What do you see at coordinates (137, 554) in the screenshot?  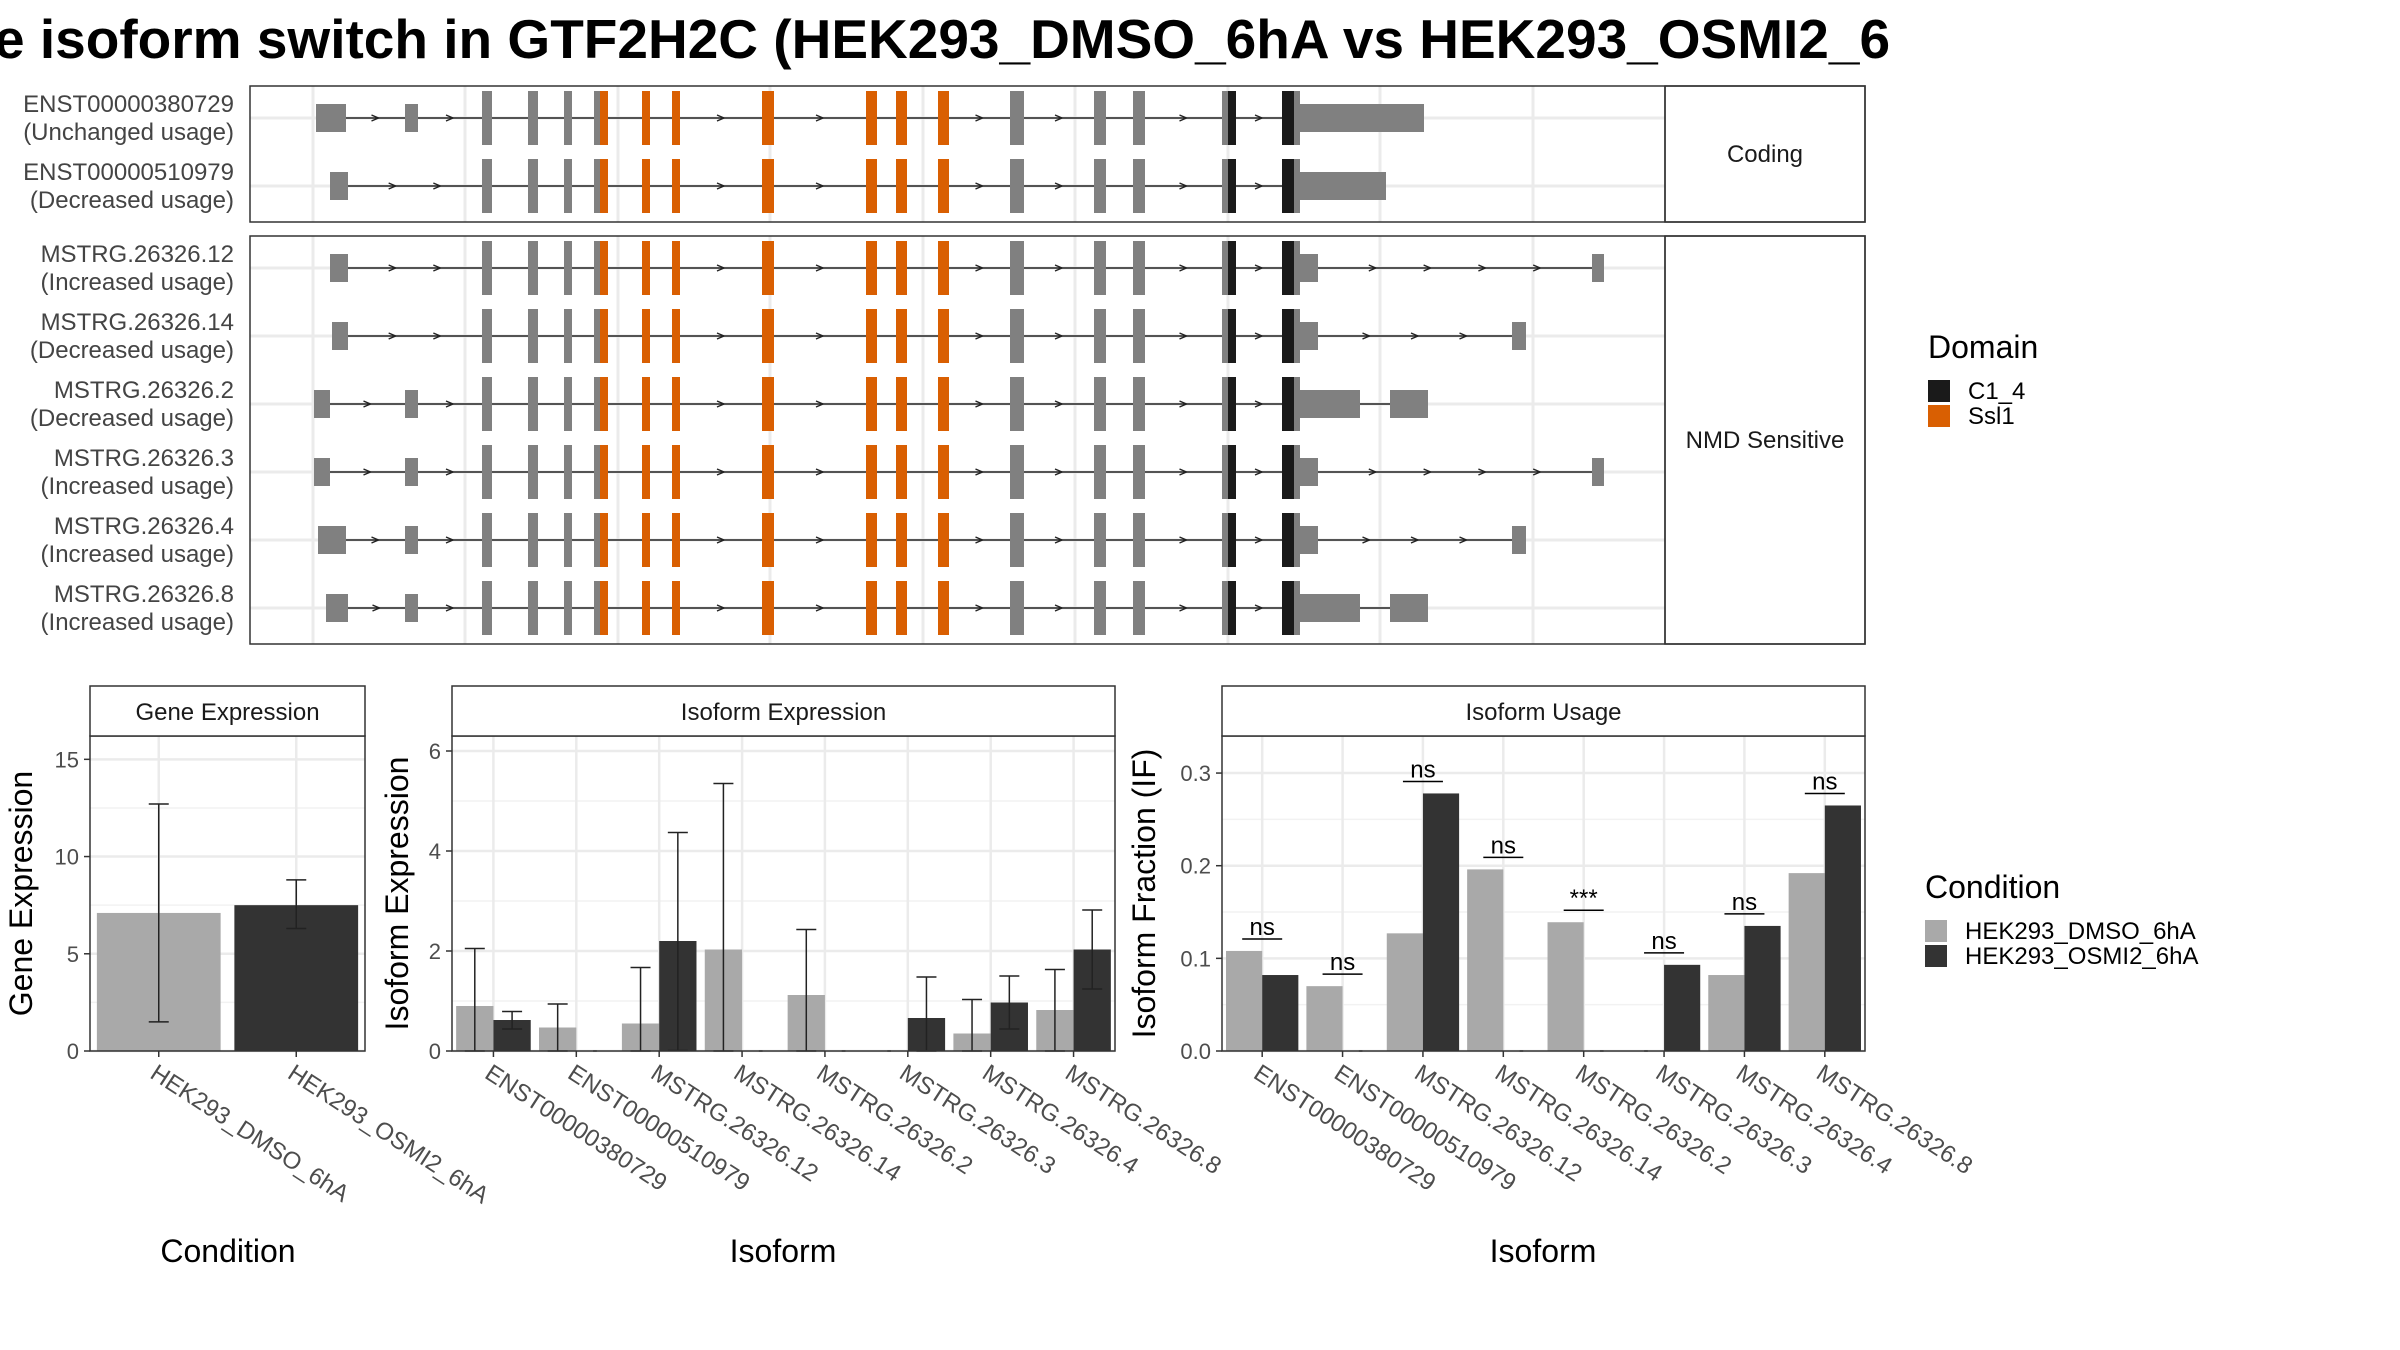 I see `transcript-usage-status: (Increased usage)` at bounding box center [137, 554].